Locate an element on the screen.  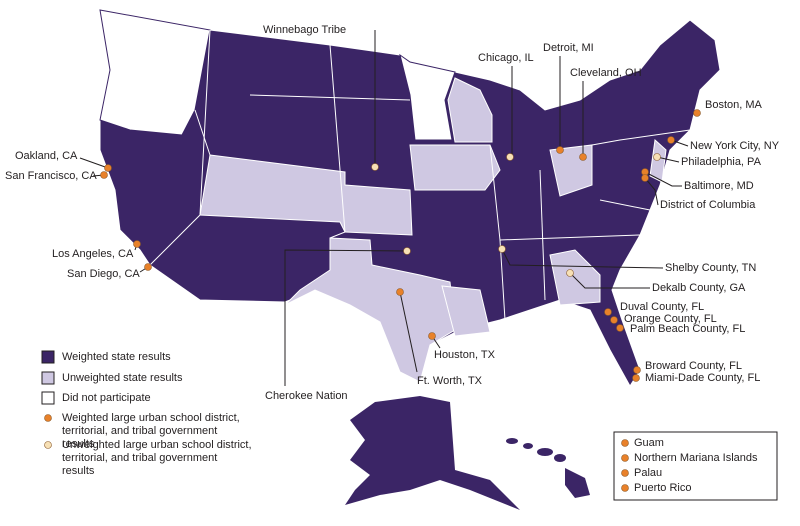
place-label: Ft. Worth, TX is located at coordinates (450, 381).